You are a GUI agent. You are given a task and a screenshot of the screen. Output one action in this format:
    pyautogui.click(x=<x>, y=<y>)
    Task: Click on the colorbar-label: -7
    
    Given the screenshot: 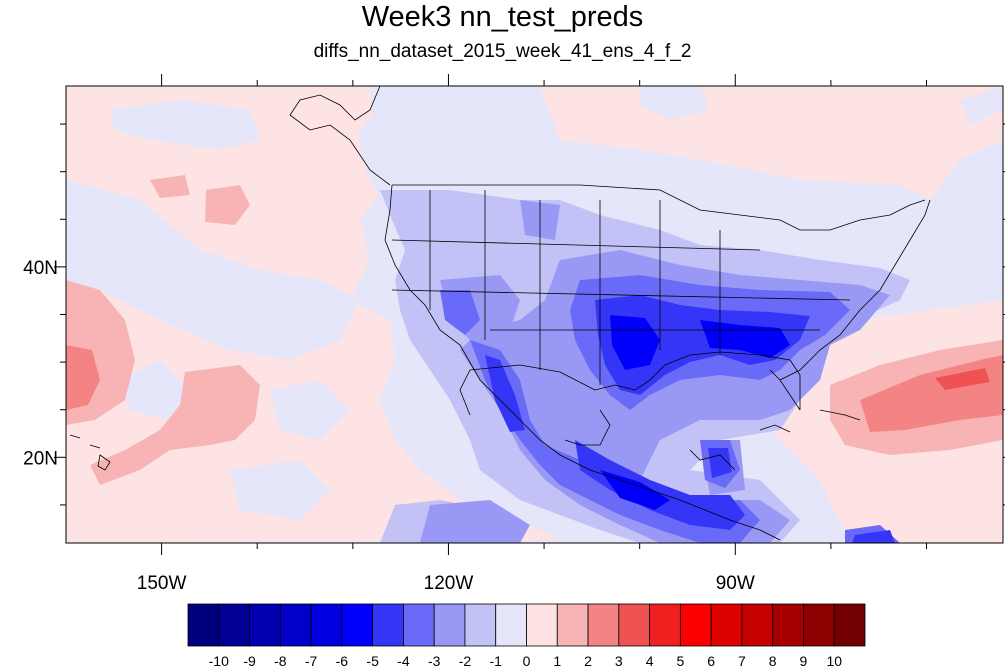 What is the action you would take?
    pyautogui.click(x=311, y=661)
    